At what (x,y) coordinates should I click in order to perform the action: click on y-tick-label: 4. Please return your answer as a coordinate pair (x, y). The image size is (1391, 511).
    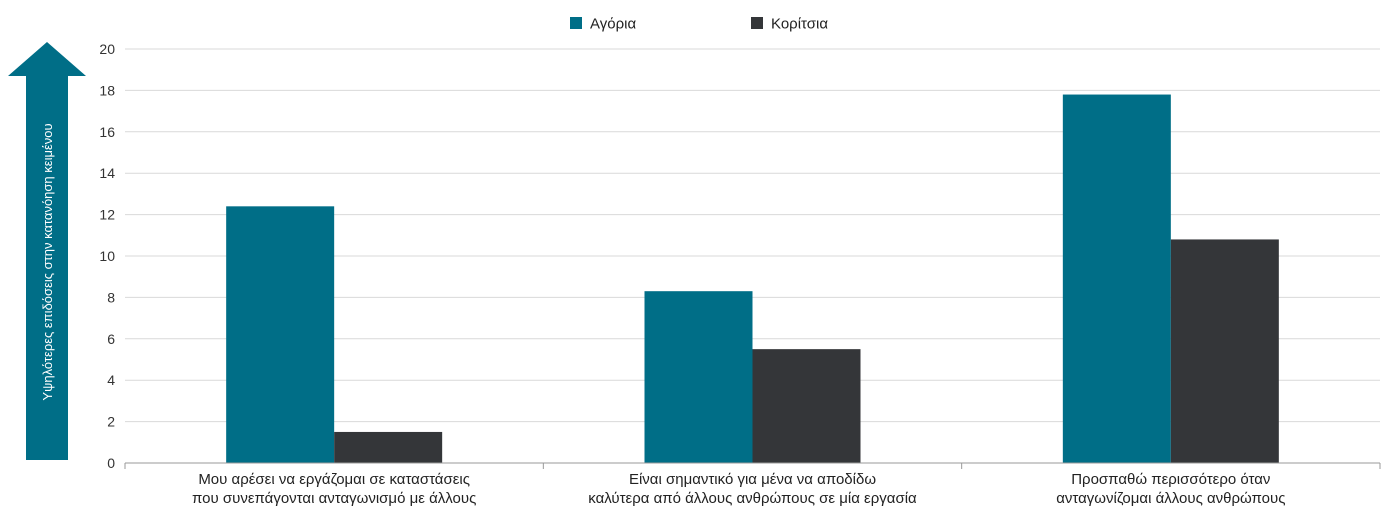
    Looking at the image, I should click on (111, 380).